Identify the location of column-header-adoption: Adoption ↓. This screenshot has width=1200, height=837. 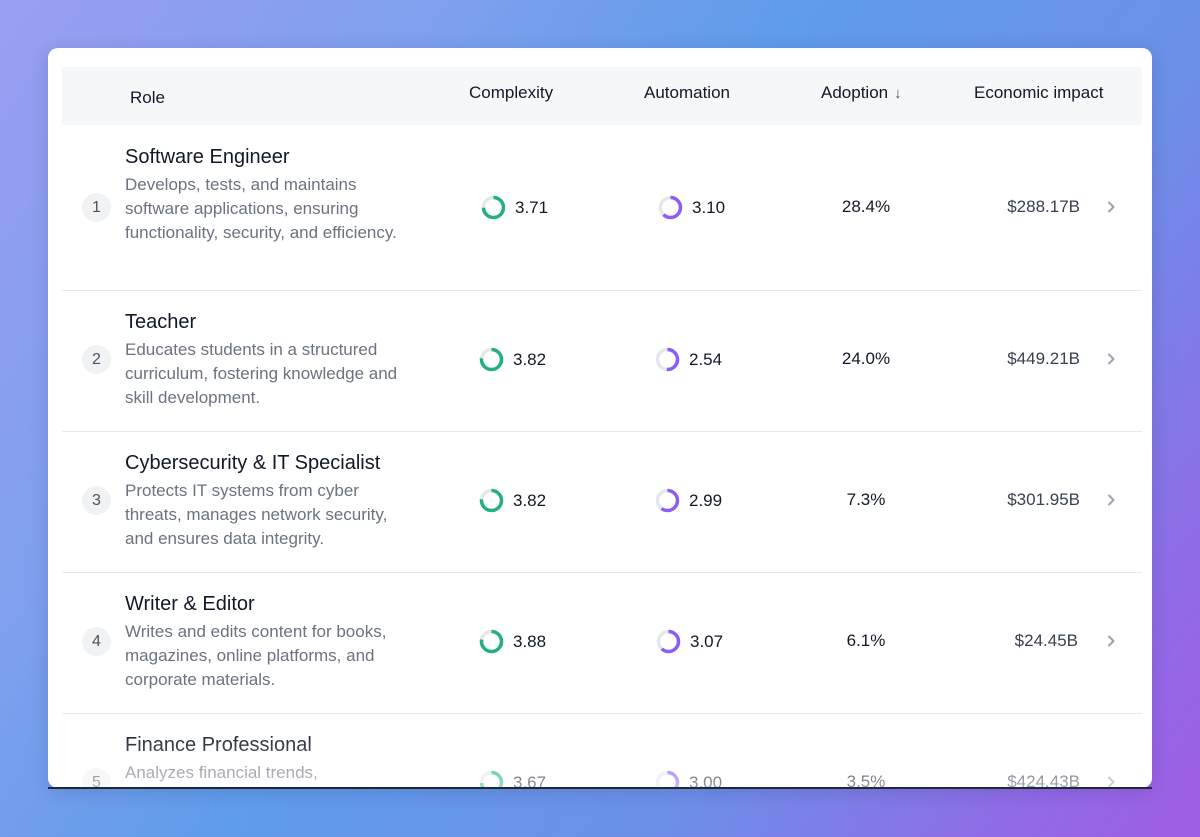
(861, 92).